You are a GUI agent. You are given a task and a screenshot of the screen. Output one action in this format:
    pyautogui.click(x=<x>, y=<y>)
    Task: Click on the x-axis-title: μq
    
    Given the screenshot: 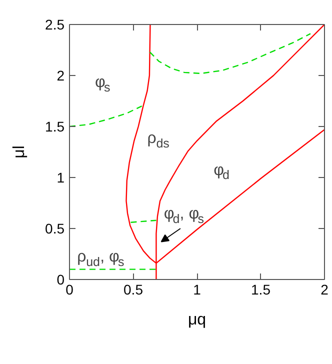 What is the action you would take?
    pyautogui.click(x=197, y=320)
    